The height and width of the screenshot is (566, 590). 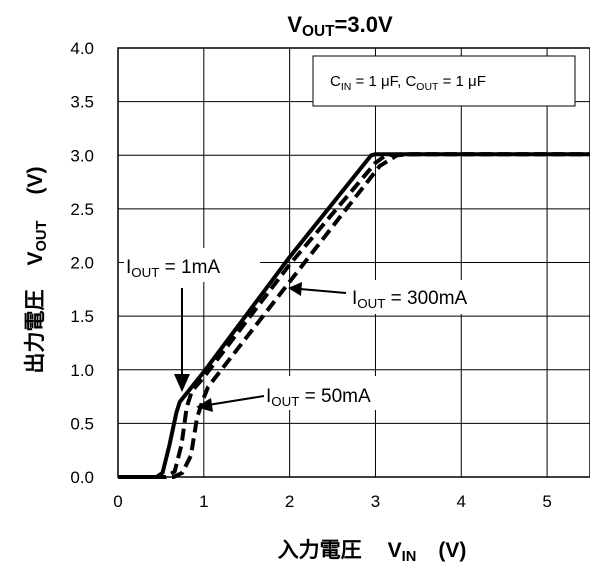 I want to click on x-tick-label: 1, so click(x=203, y=501).